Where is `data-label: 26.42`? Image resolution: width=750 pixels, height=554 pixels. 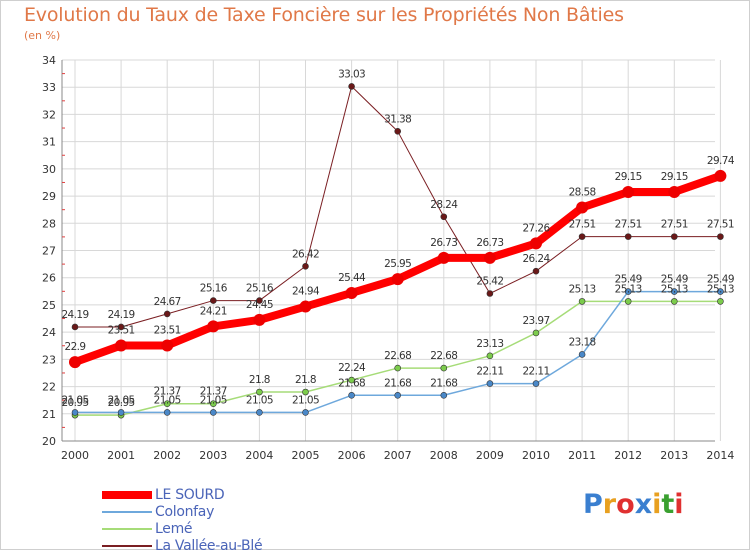
data-label: 26.42 is located at coordinates (305, 254).